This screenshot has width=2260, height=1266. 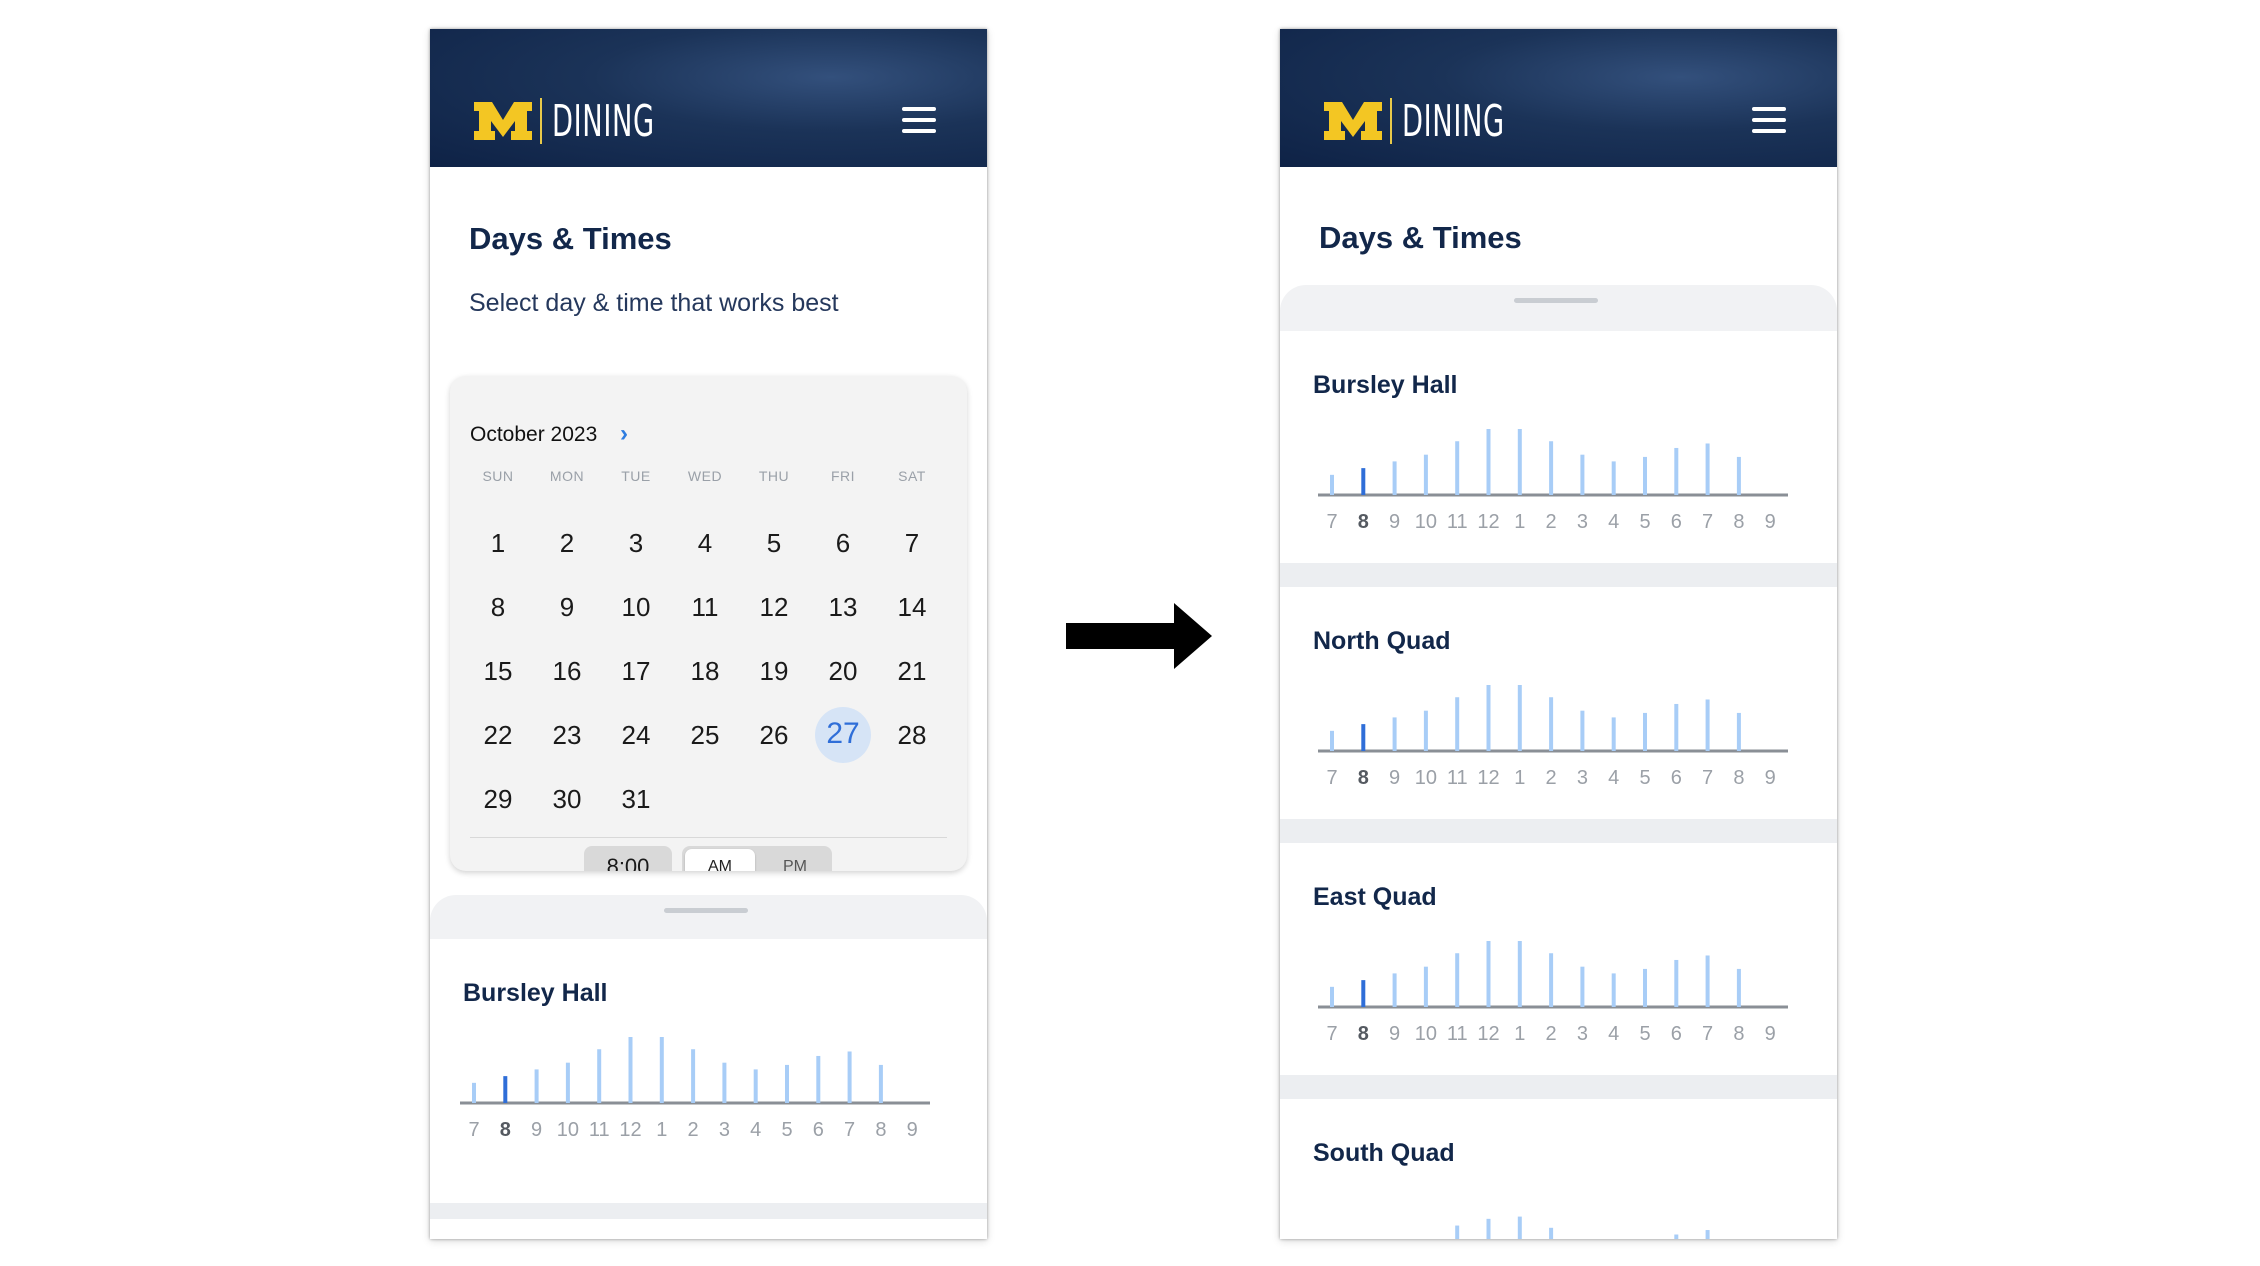 I want to click on dining-hall-card: East Quad 7 8 9 10 11 12 1 2 3 4 5 6 7 8 9, so click(x=1558, y=959).